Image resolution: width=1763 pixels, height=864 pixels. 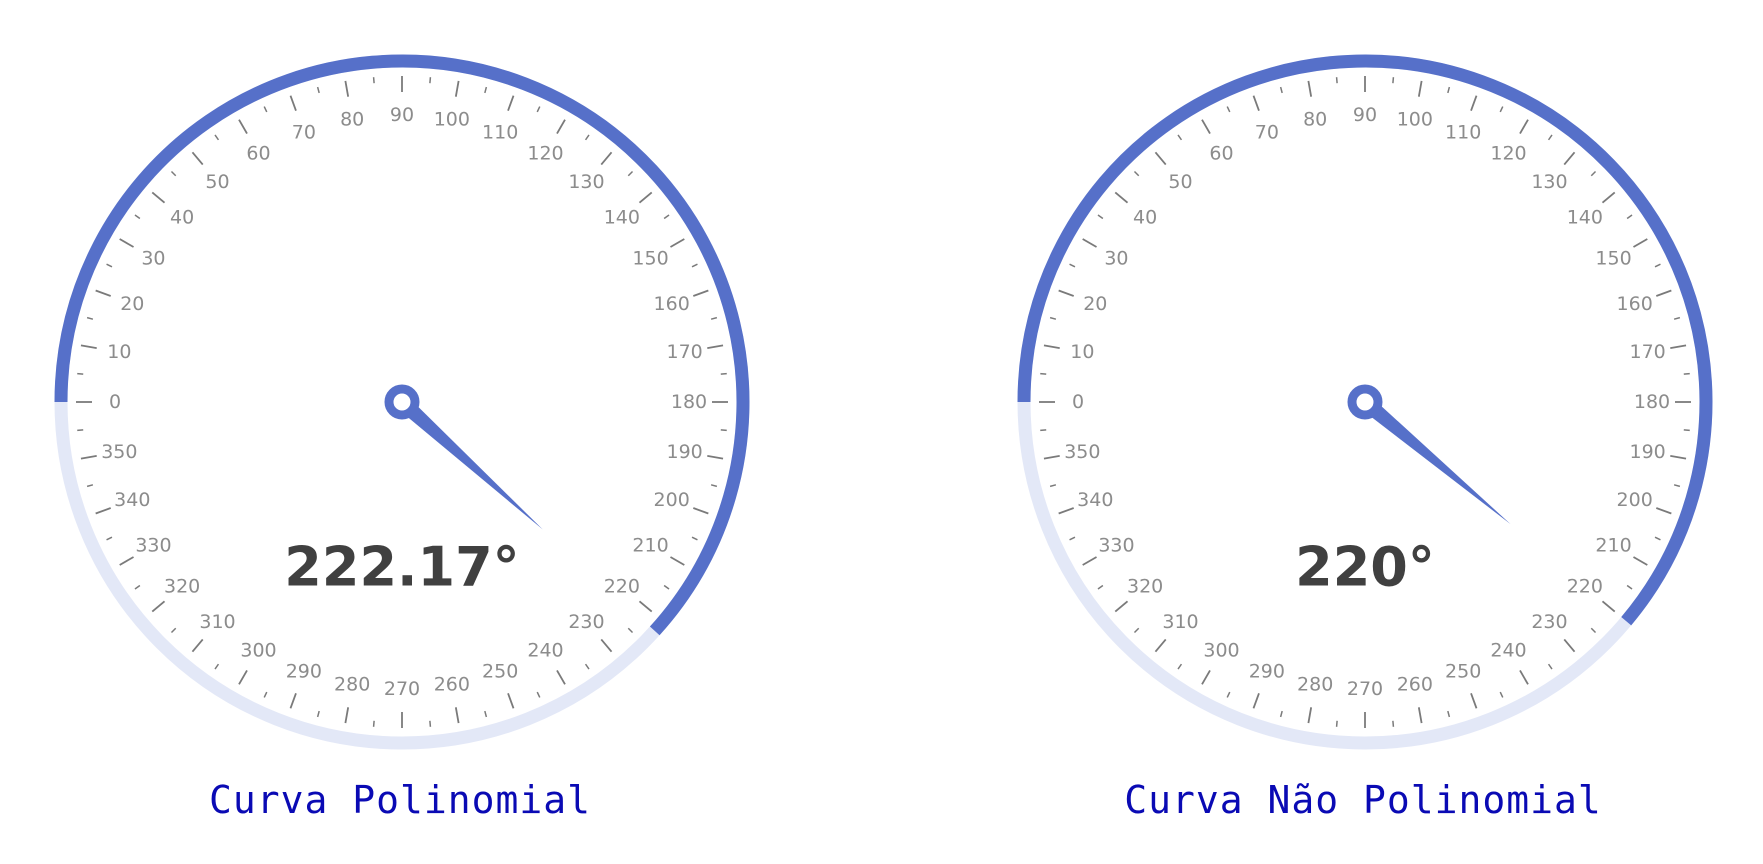 What do you see at coordinates (153, 546) in the screenshot?
I see `gauge-tick-label: 330` at bounding box center [153, 546].